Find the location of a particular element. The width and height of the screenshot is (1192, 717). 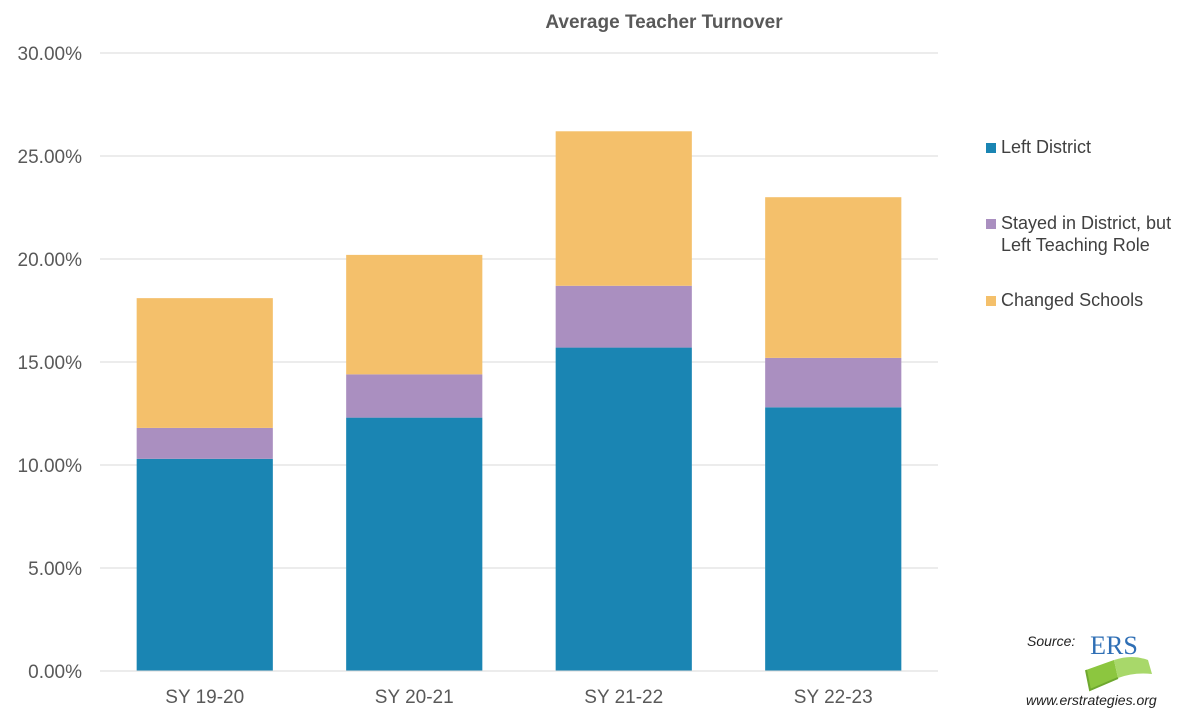

x-tick-label: SY 20-21 is located at coordinates (414, 697).